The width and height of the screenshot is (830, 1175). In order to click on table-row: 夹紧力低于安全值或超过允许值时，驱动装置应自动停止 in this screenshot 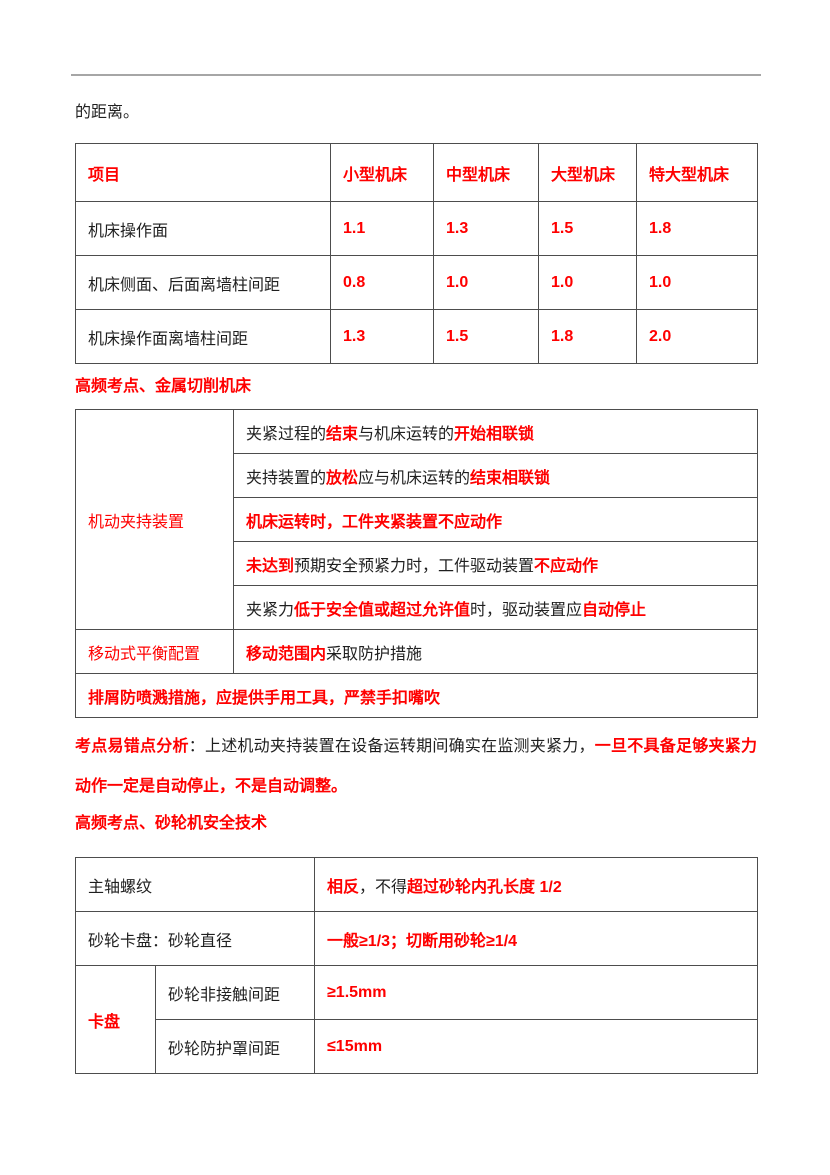, I will do `click(417, 607)`.